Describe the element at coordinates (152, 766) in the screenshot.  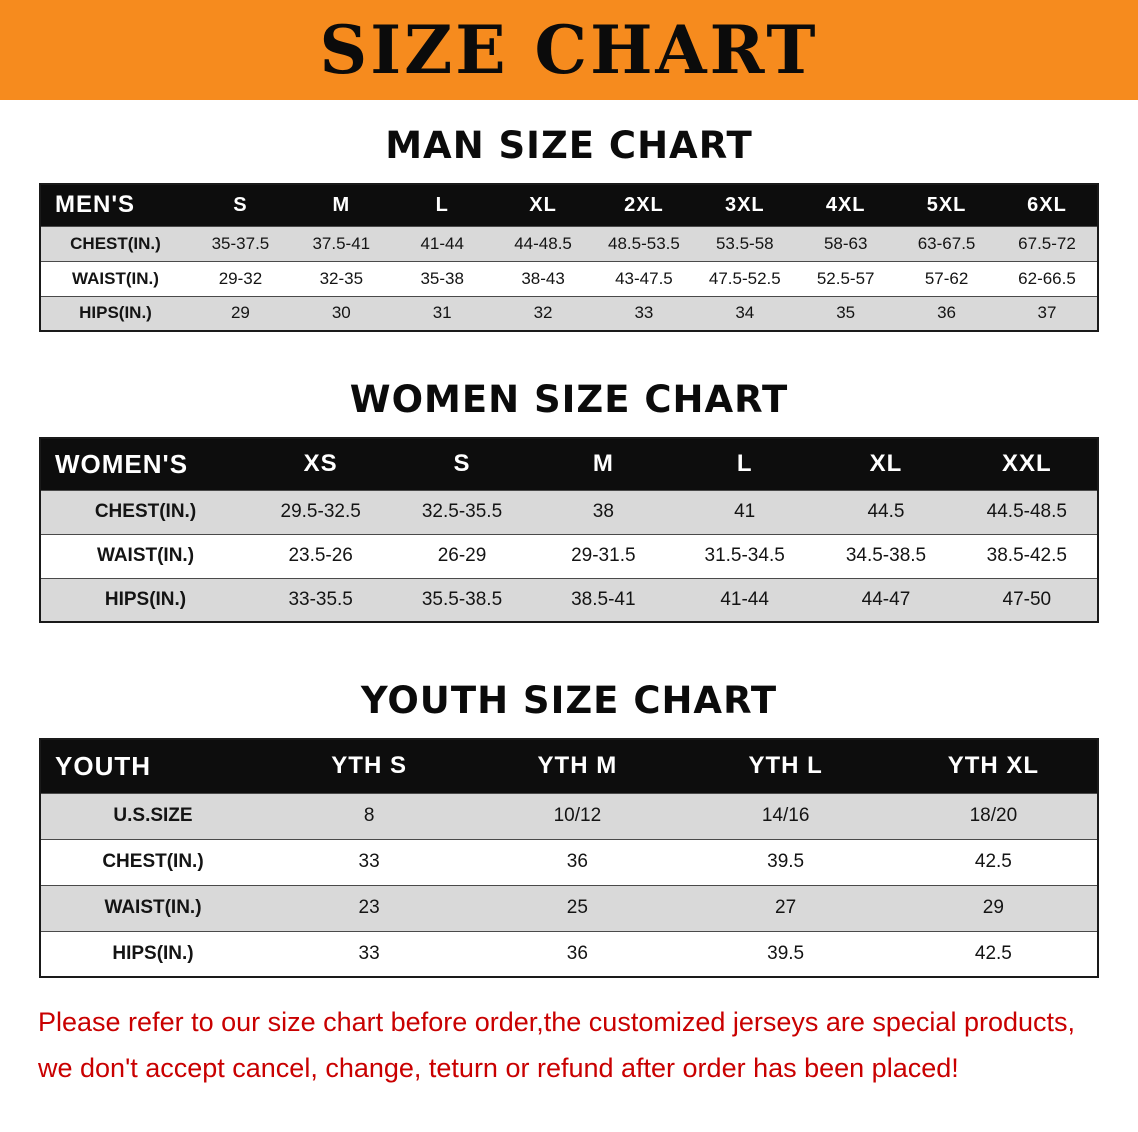
I see `table-title-cell: YOUTH` at that location.